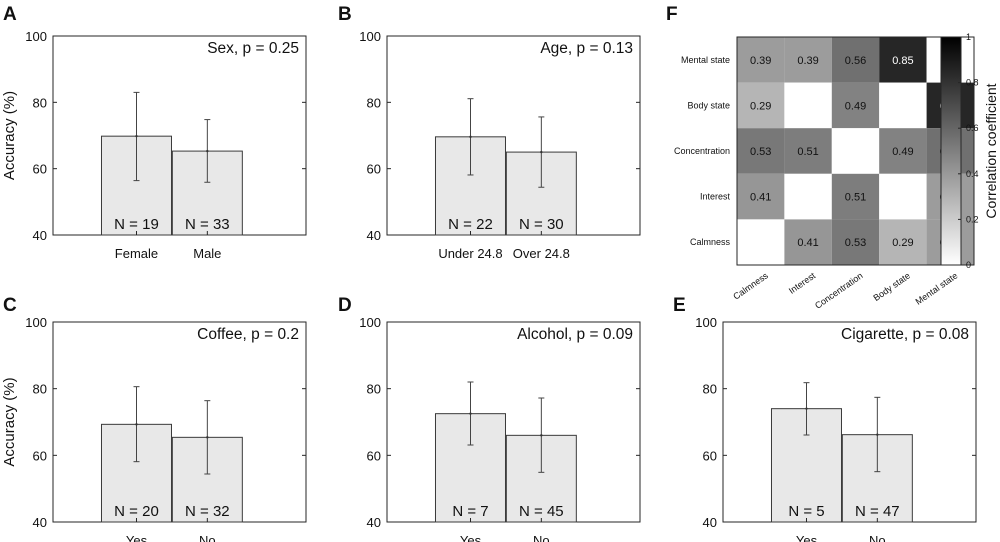 Image resolution: width=1000 pixels, height=542 pixels. I want to click on y-tick-label-d: 60, so click(374, 455).